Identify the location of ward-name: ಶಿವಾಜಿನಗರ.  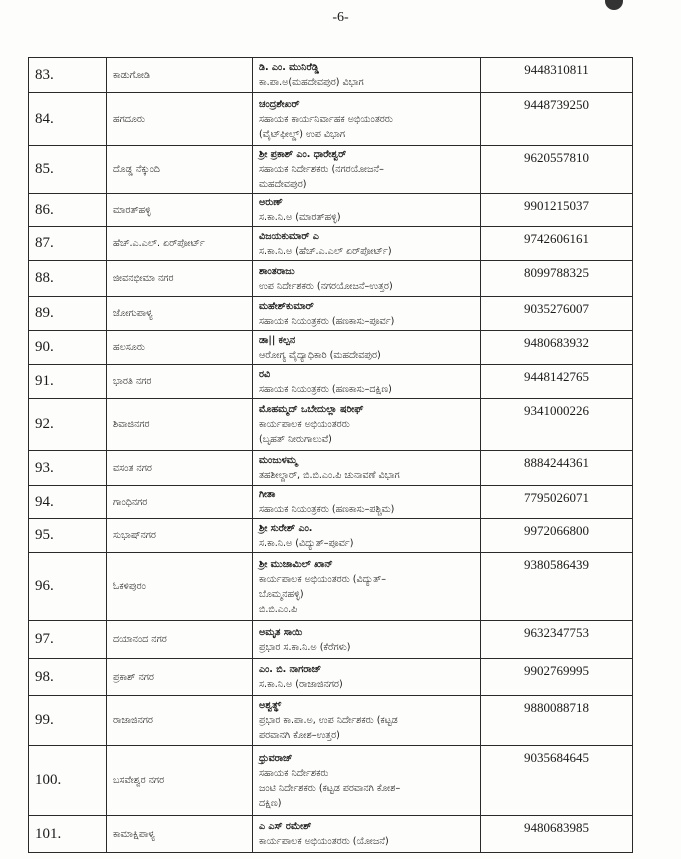
(179, 424).